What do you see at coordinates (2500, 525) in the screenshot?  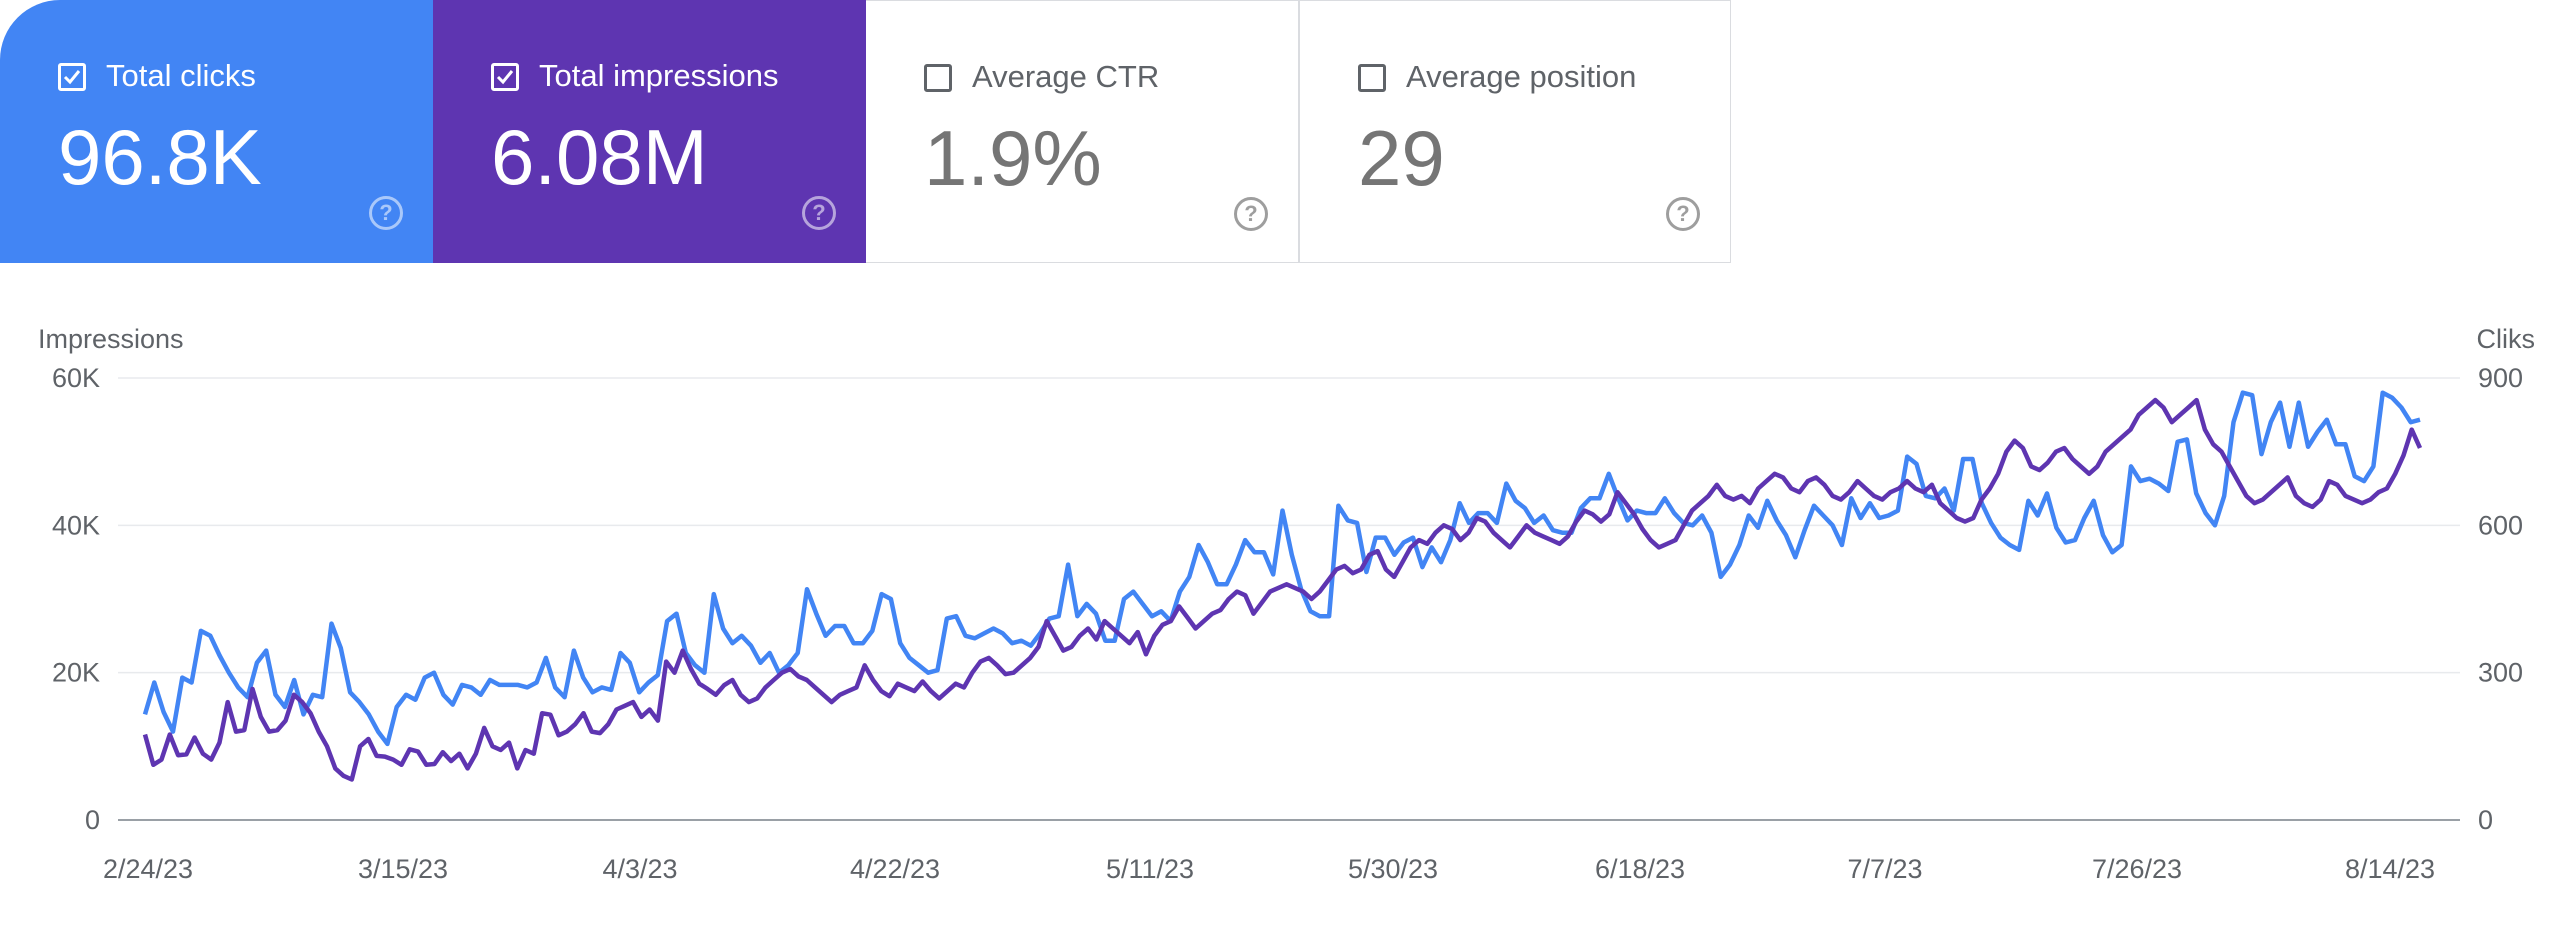 I see `y-right-tick-label: 600` at bounding box center [2500, 525].